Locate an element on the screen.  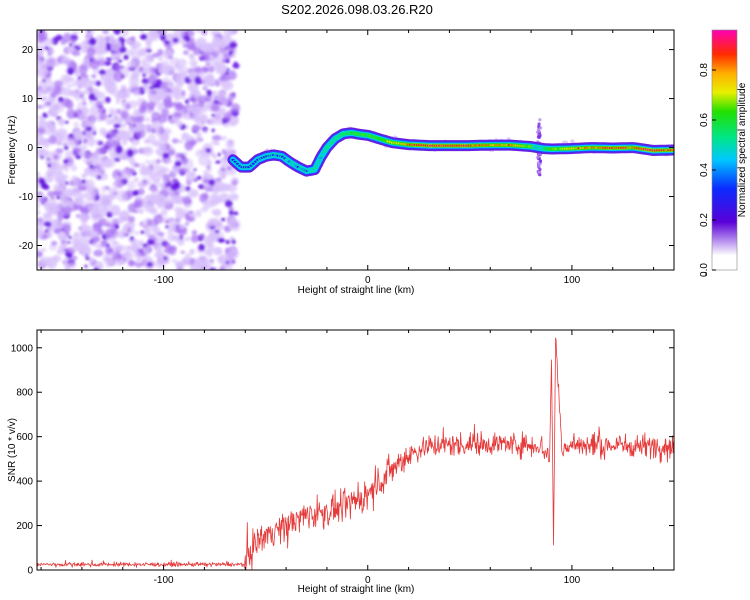
snr-y-tick-label: 800 is located at coordinates (24, 393).